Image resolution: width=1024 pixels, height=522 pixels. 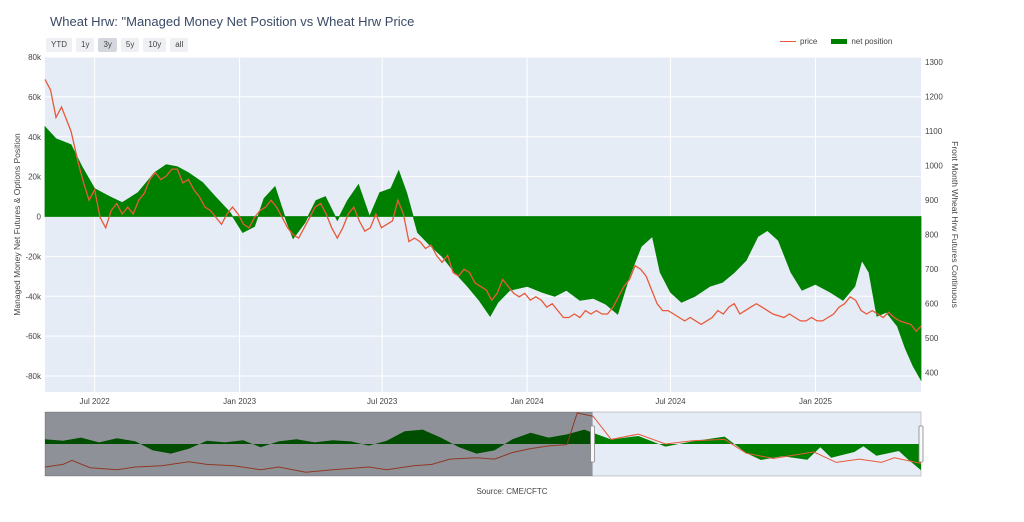 What do you see at coordinates (921, 444) in the screenshot?
I see `slider-handle-right` at bounding box center [921, 444].